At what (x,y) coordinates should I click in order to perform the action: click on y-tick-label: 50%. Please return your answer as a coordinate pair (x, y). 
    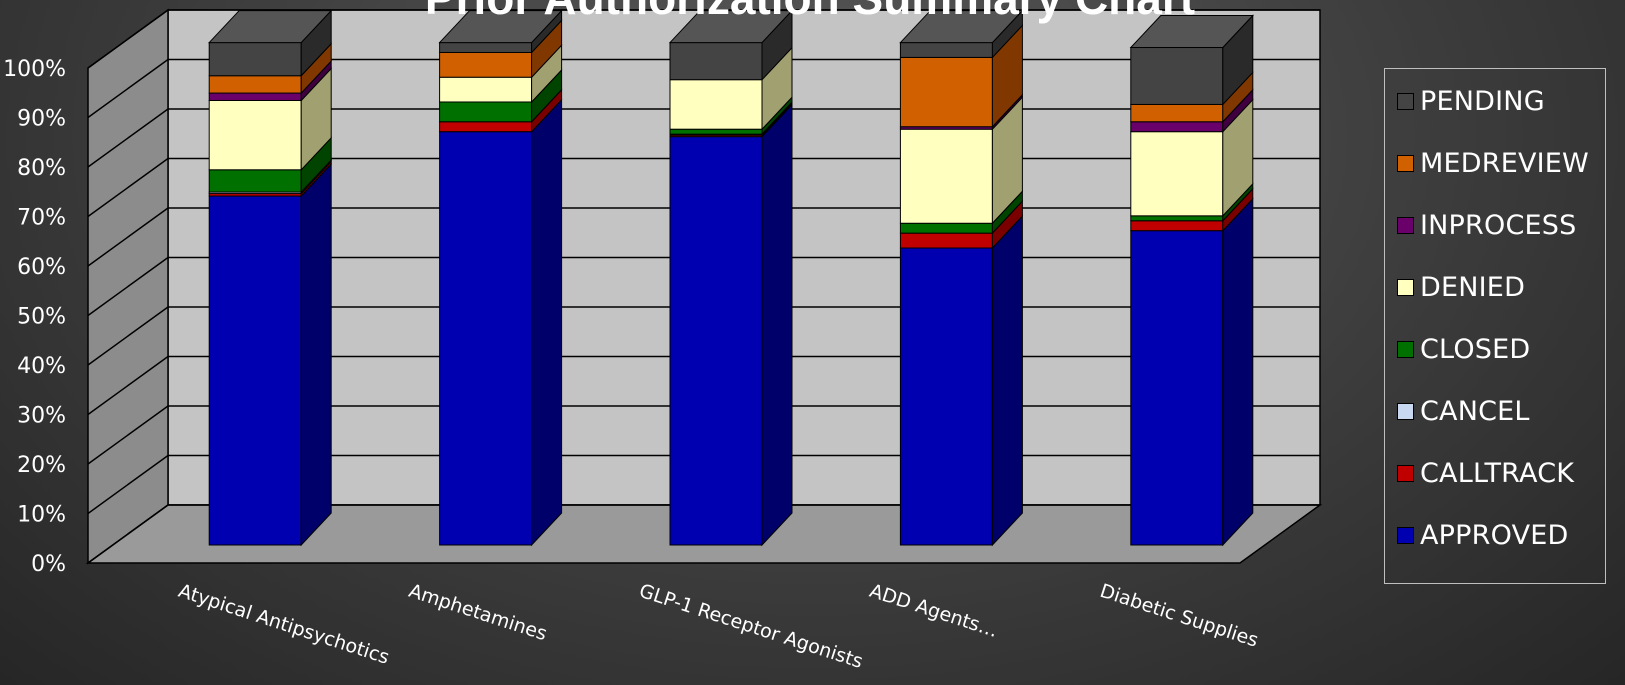
    Looking at the image, I should click on (41, 317).